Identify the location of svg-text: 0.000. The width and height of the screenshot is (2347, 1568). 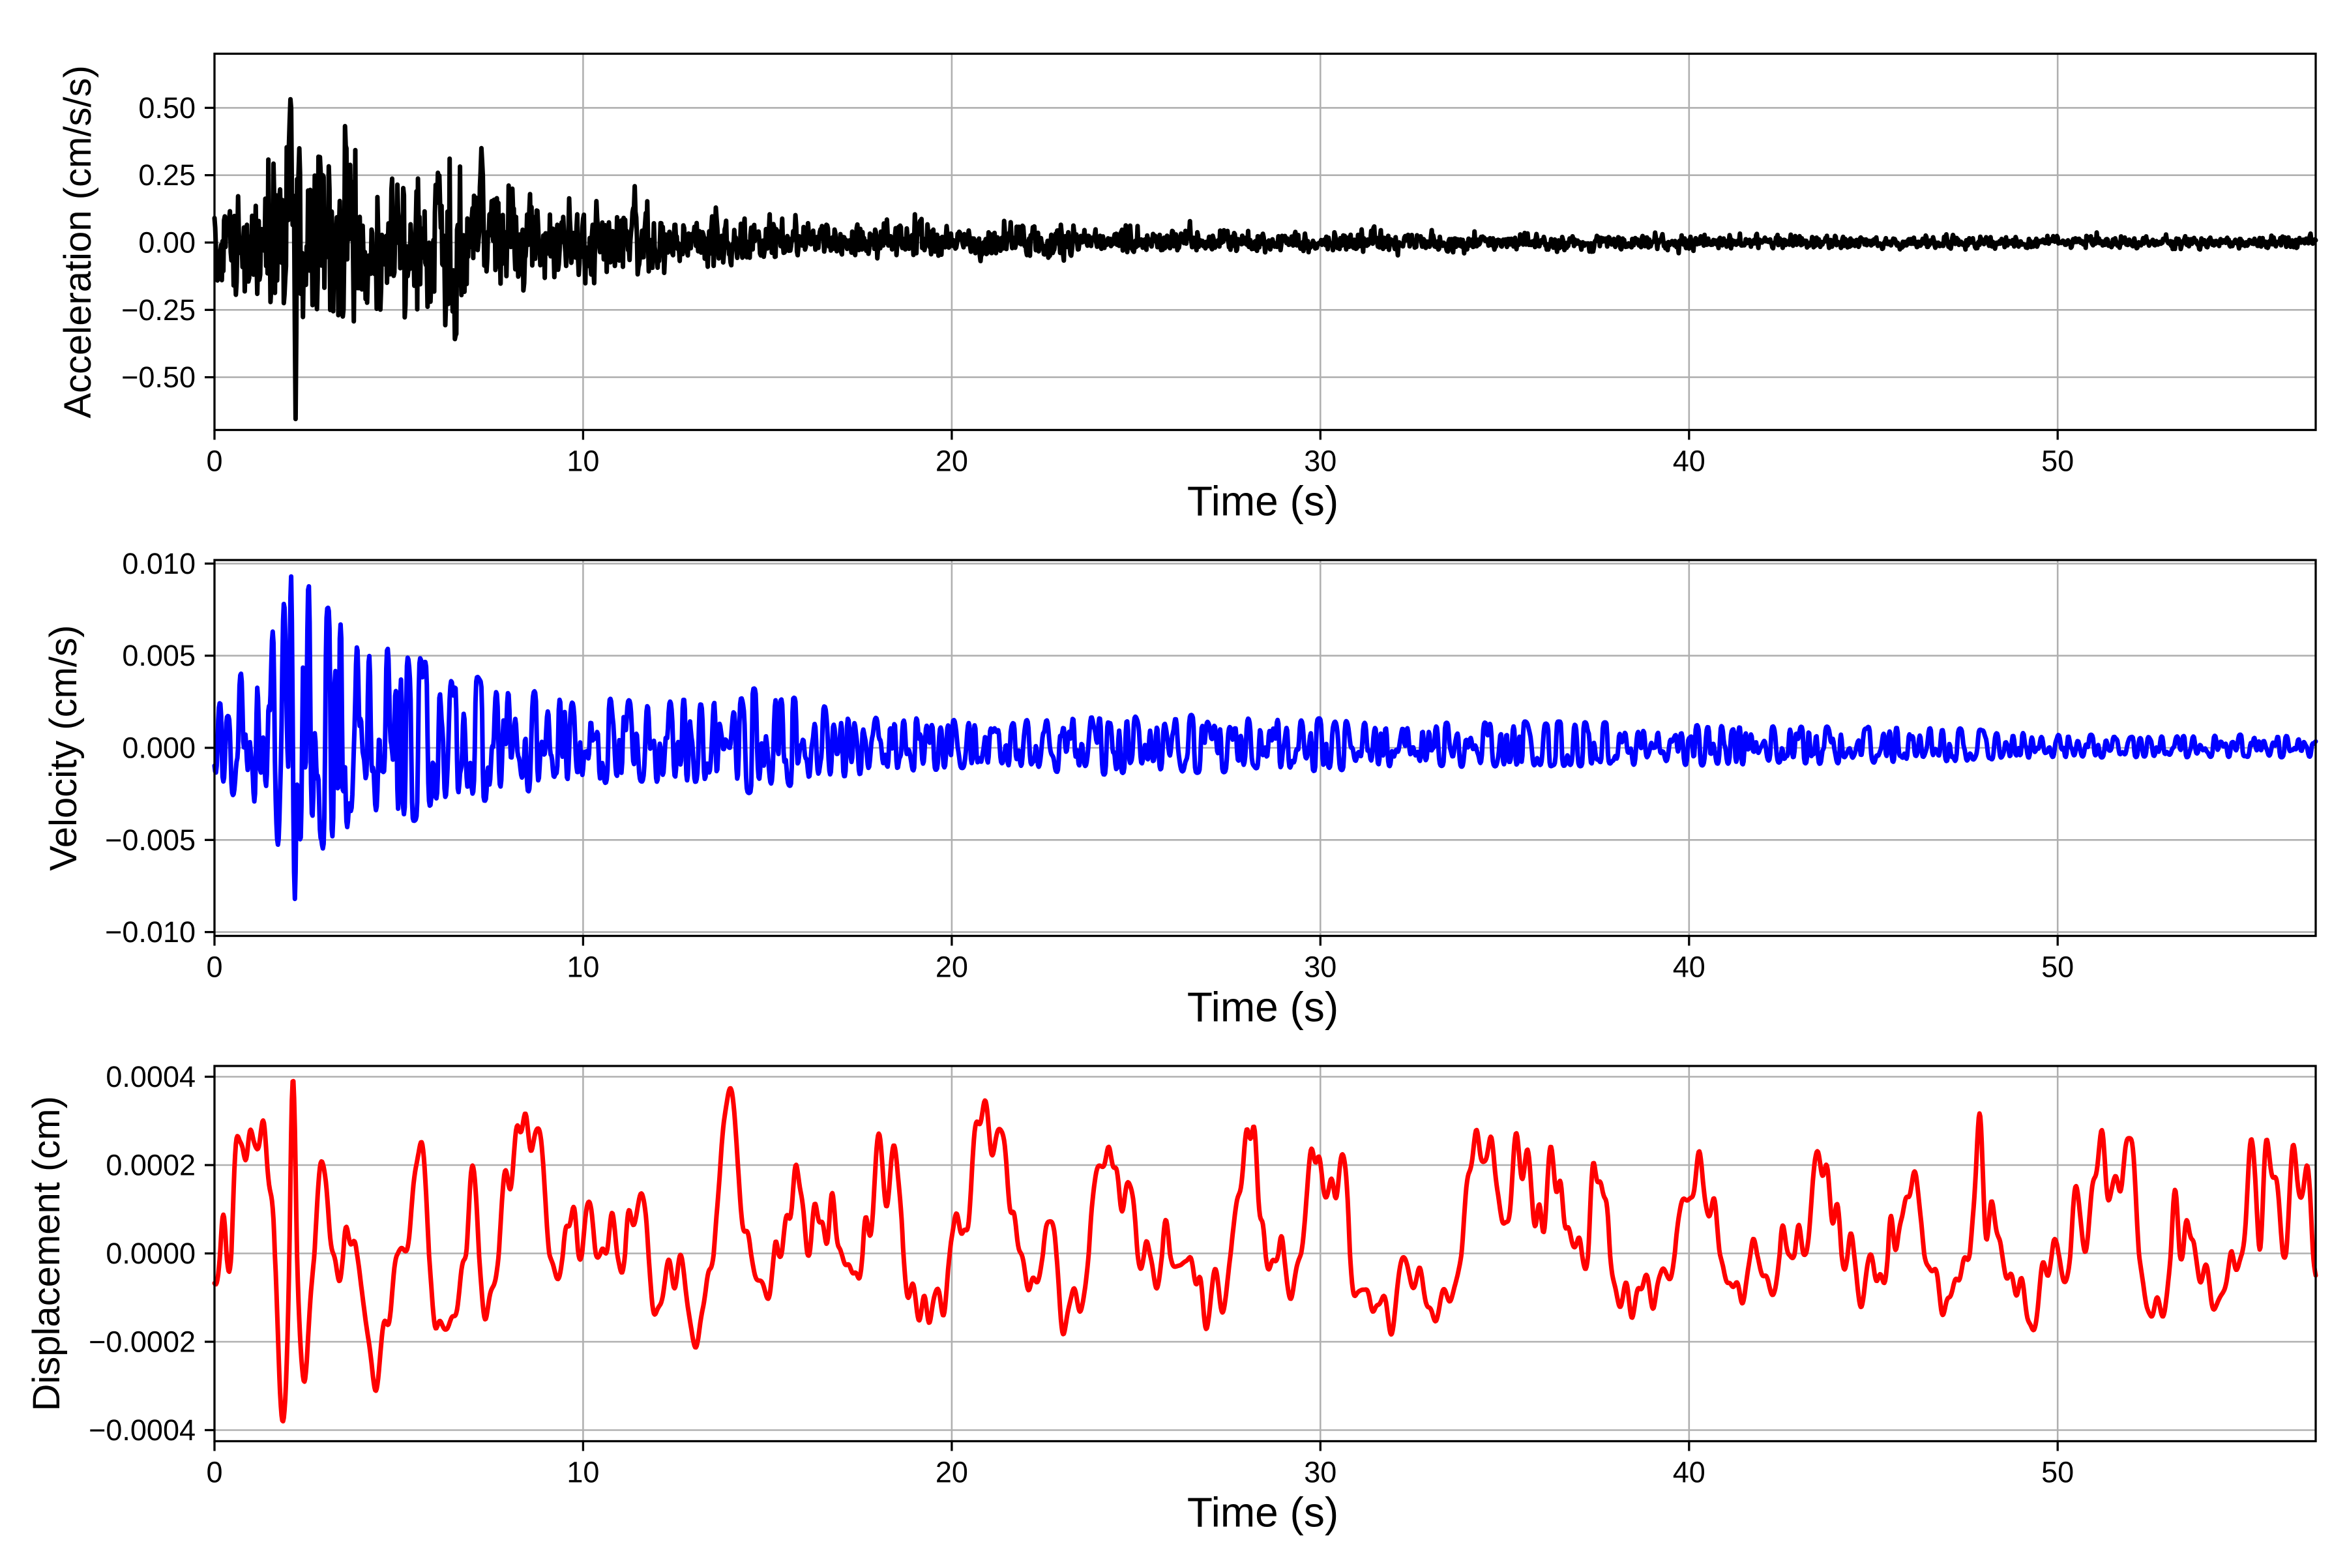
(159, 749).